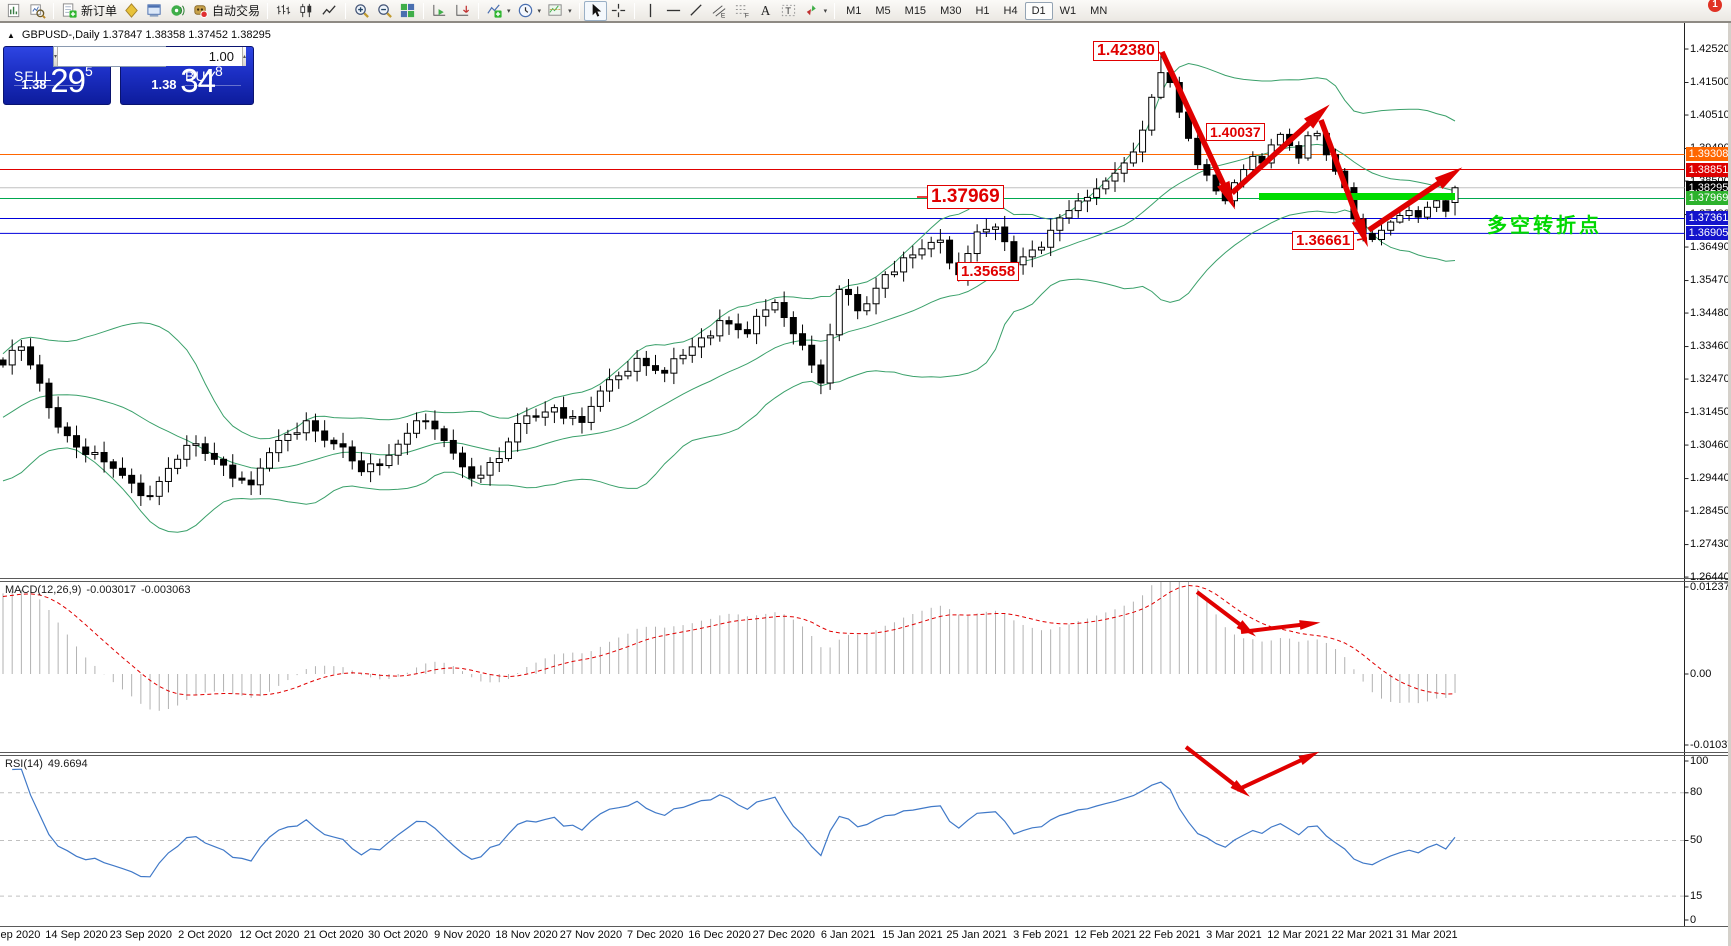 This screenshot has width=1731, height=946. I want to click on zoom-out-button, so click(384, 11).